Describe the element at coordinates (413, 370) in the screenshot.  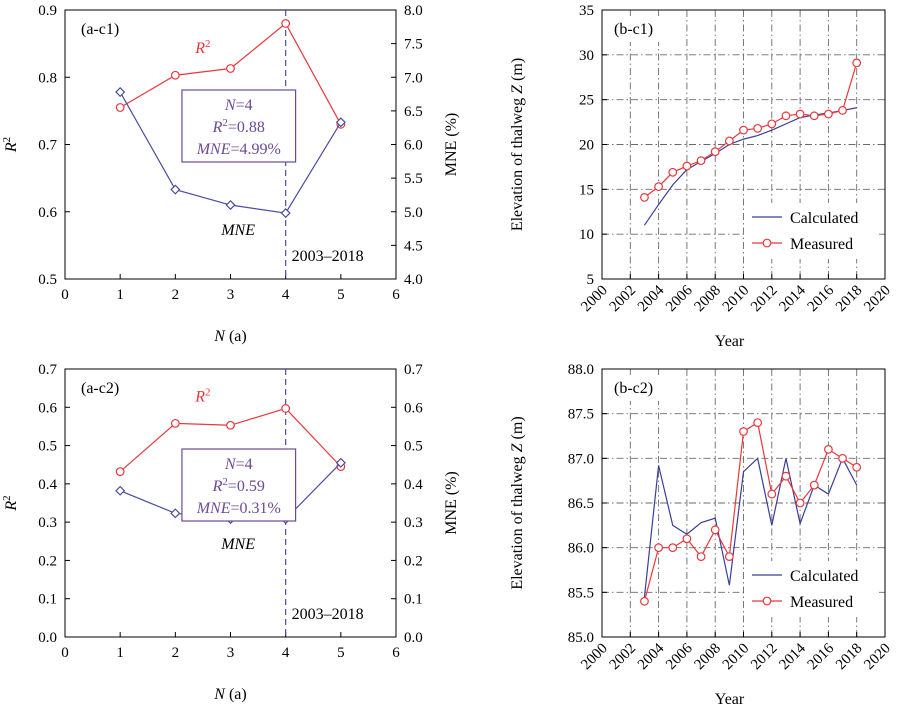
I see `y-right-tick-label: 0.7` at that location.